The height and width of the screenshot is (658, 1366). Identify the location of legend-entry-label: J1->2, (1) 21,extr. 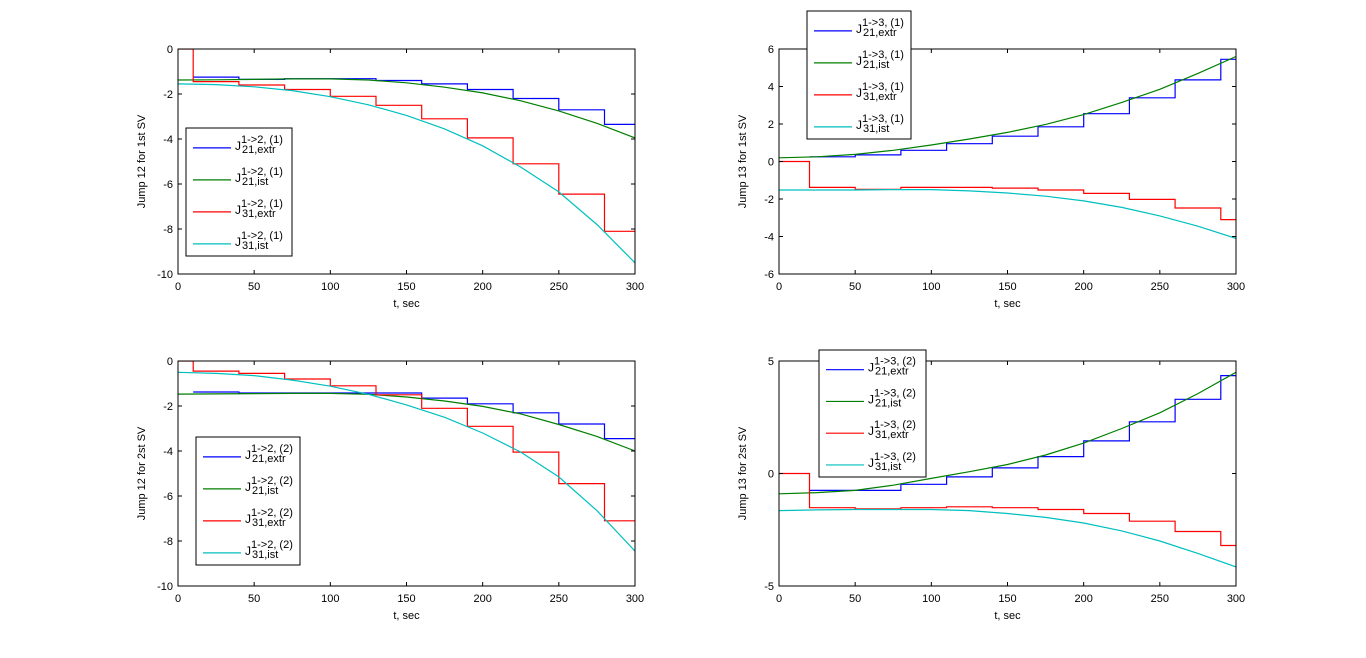
(259, 145).